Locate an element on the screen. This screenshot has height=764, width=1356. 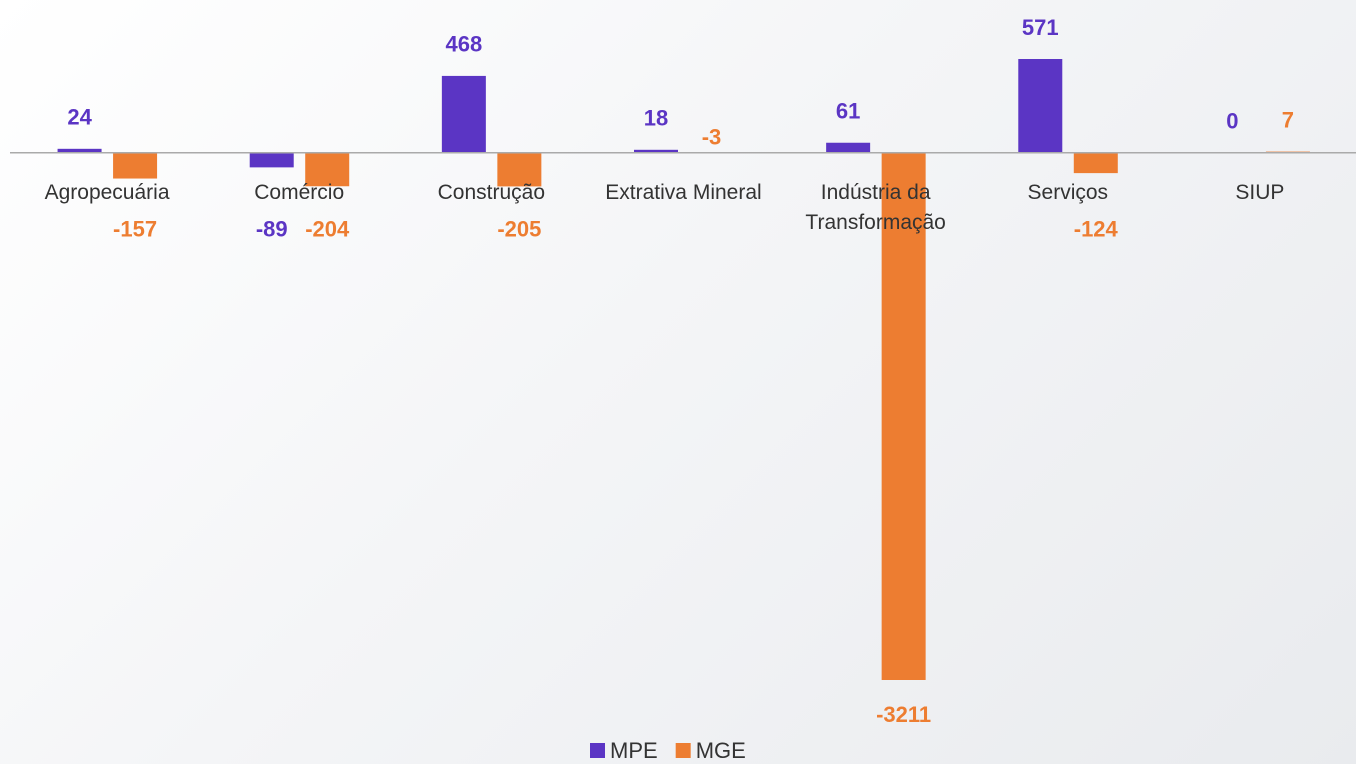
data-label: 7 is located at coordinates (1288, 119).